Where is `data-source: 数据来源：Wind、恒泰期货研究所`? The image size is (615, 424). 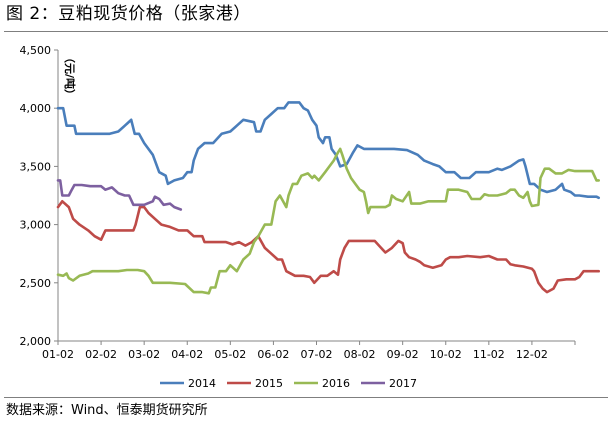
data-source: 数据来源：Wind、恒泰期货研究所 is located at coordinates (107, 410).